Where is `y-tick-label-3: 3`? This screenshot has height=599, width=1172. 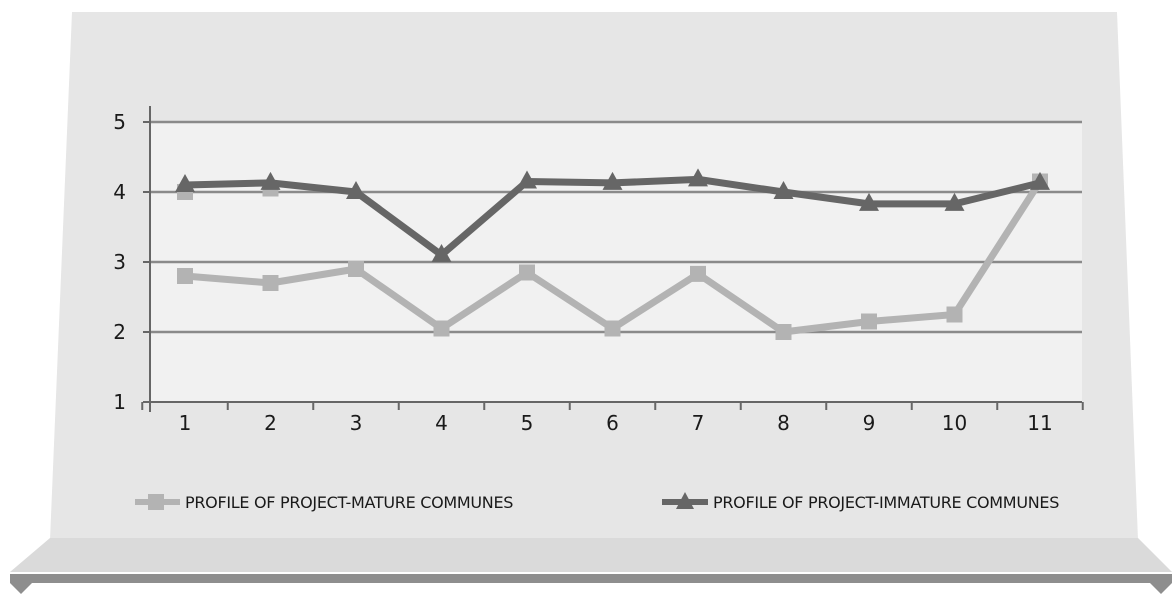 y-tick-label-3: 3 is located at coordinates (119, 262).